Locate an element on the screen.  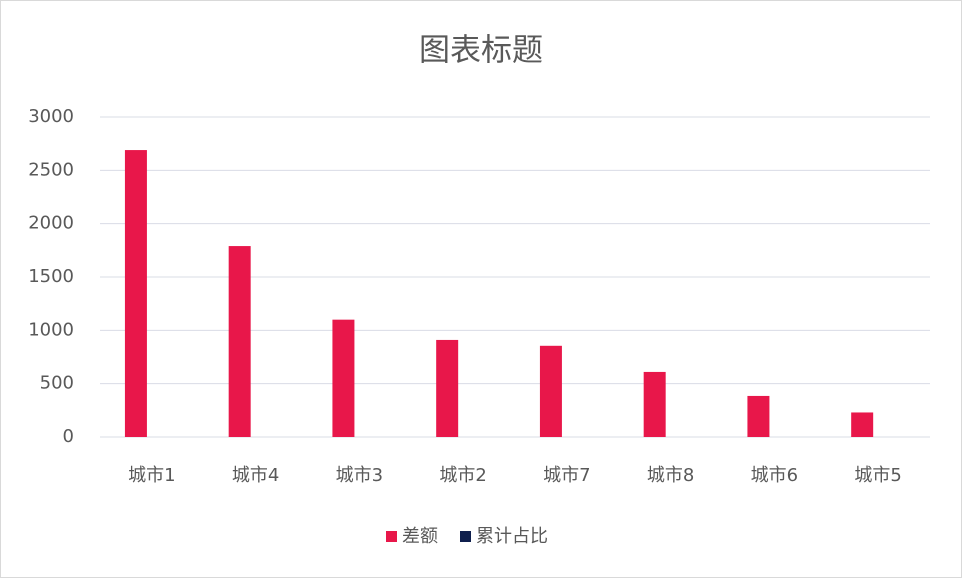
legend-label: 累计占比 is located at coordinates (512, 536).